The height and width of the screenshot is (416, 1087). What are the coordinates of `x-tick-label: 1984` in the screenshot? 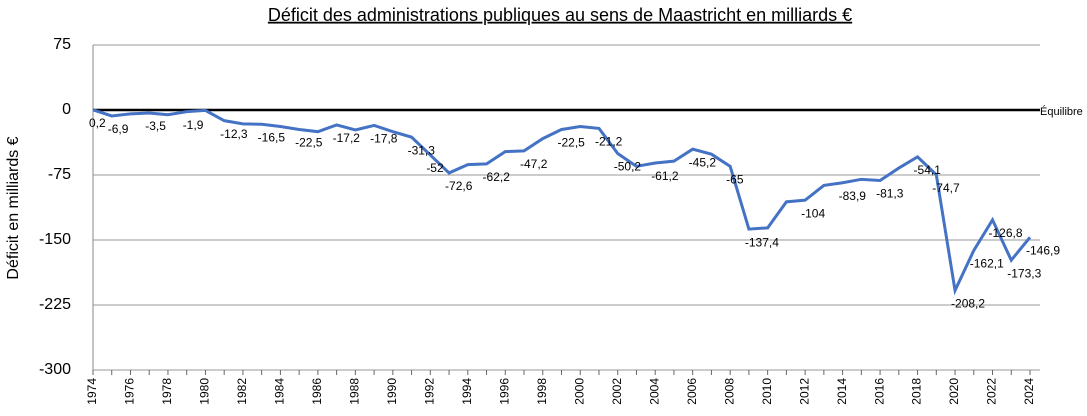 It's located at (280, 391).